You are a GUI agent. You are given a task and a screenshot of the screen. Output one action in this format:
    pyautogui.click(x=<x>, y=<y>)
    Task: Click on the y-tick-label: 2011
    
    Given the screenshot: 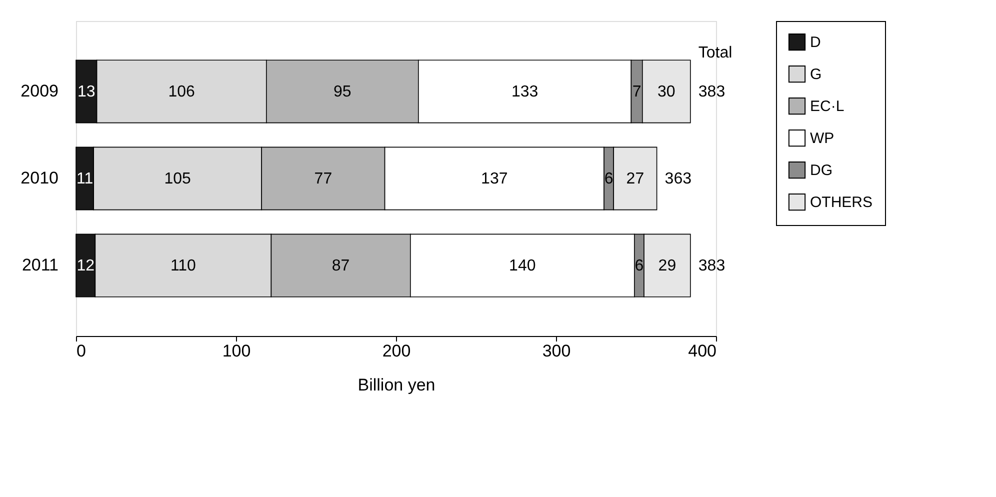 What is the action you would take?
    pyautogui.click(x=40, y=265)
    